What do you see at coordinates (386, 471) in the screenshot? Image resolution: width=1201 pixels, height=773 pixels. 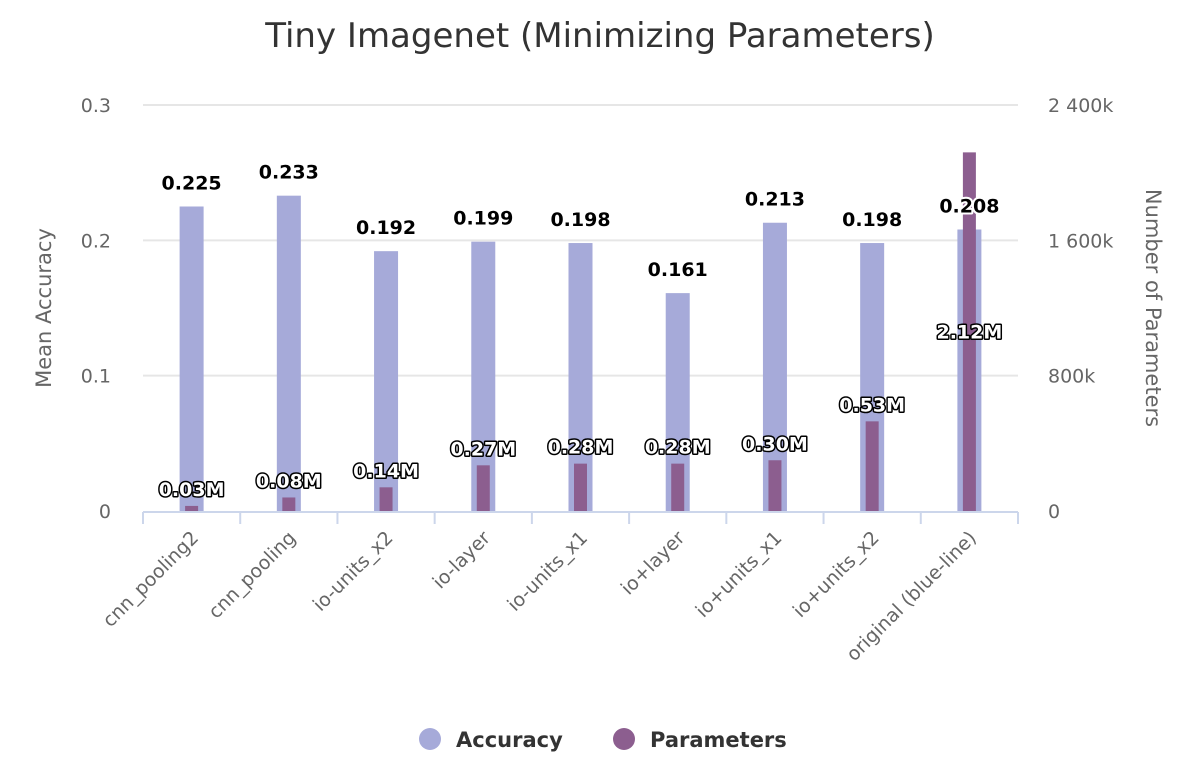 I see `parameters-data-label: 0.14M` at bounding box center [386, 471].